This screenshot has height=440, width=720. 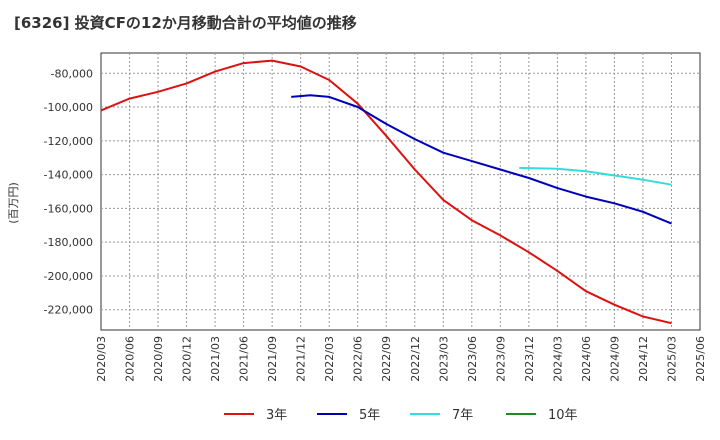 I want to click on x-tick-label: 2024/12, so click(x=643, y=359).